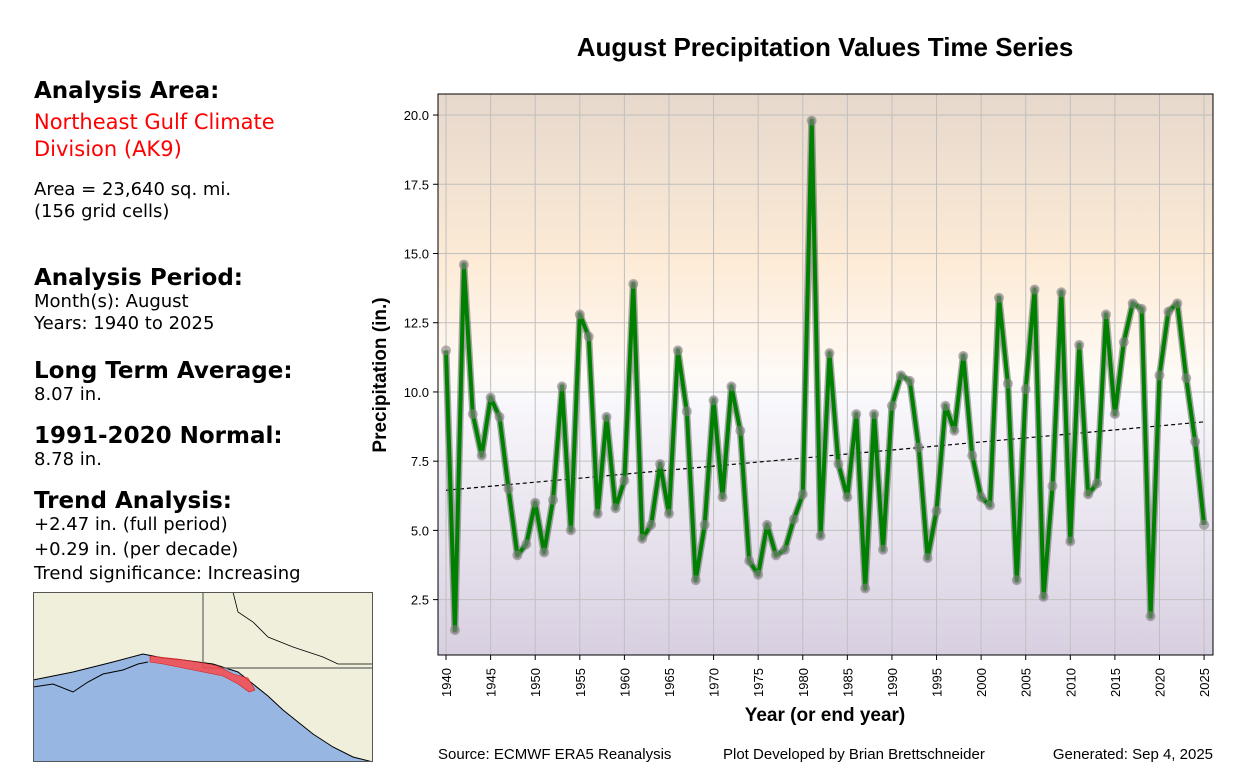 This screenshot has width=1250, height=780. What do you see at coordinates (714, 682) in the screenshot?
I see `x-tick-label: 1970` at bounding box center [714, 682].